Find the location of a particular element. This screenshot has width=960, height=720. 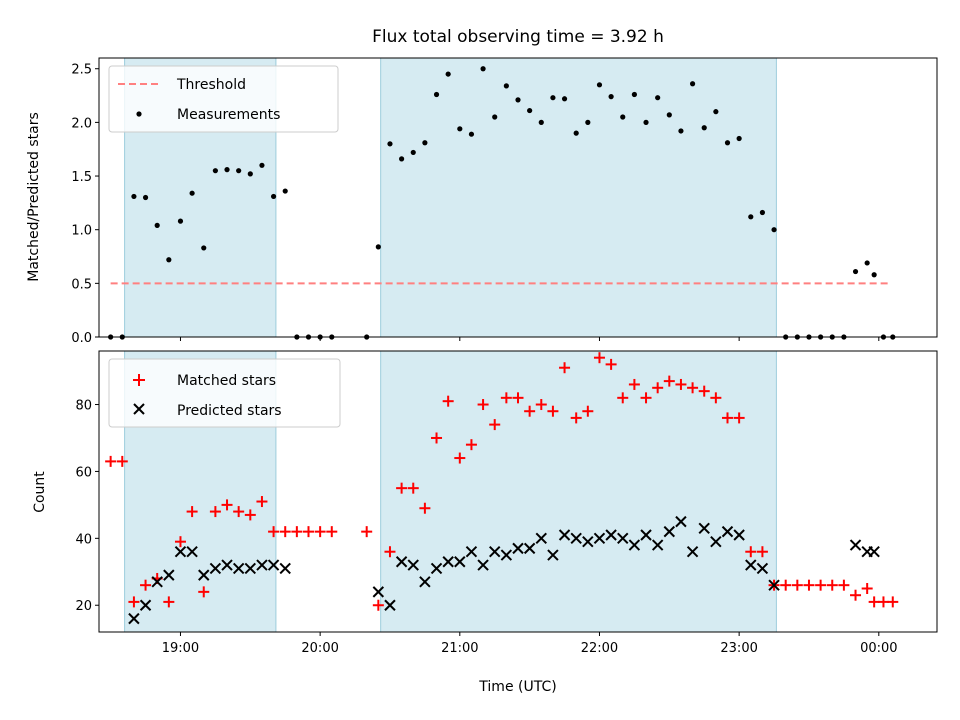

x-tick-label: 19:00 is located at coordinates (180, 648).